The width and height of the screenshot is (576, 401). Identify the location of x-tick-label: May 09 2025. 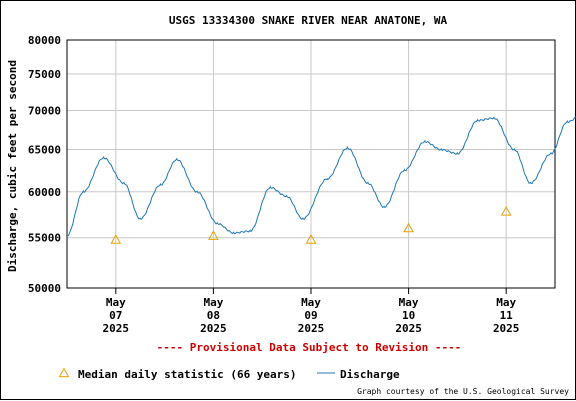
(311, 315).